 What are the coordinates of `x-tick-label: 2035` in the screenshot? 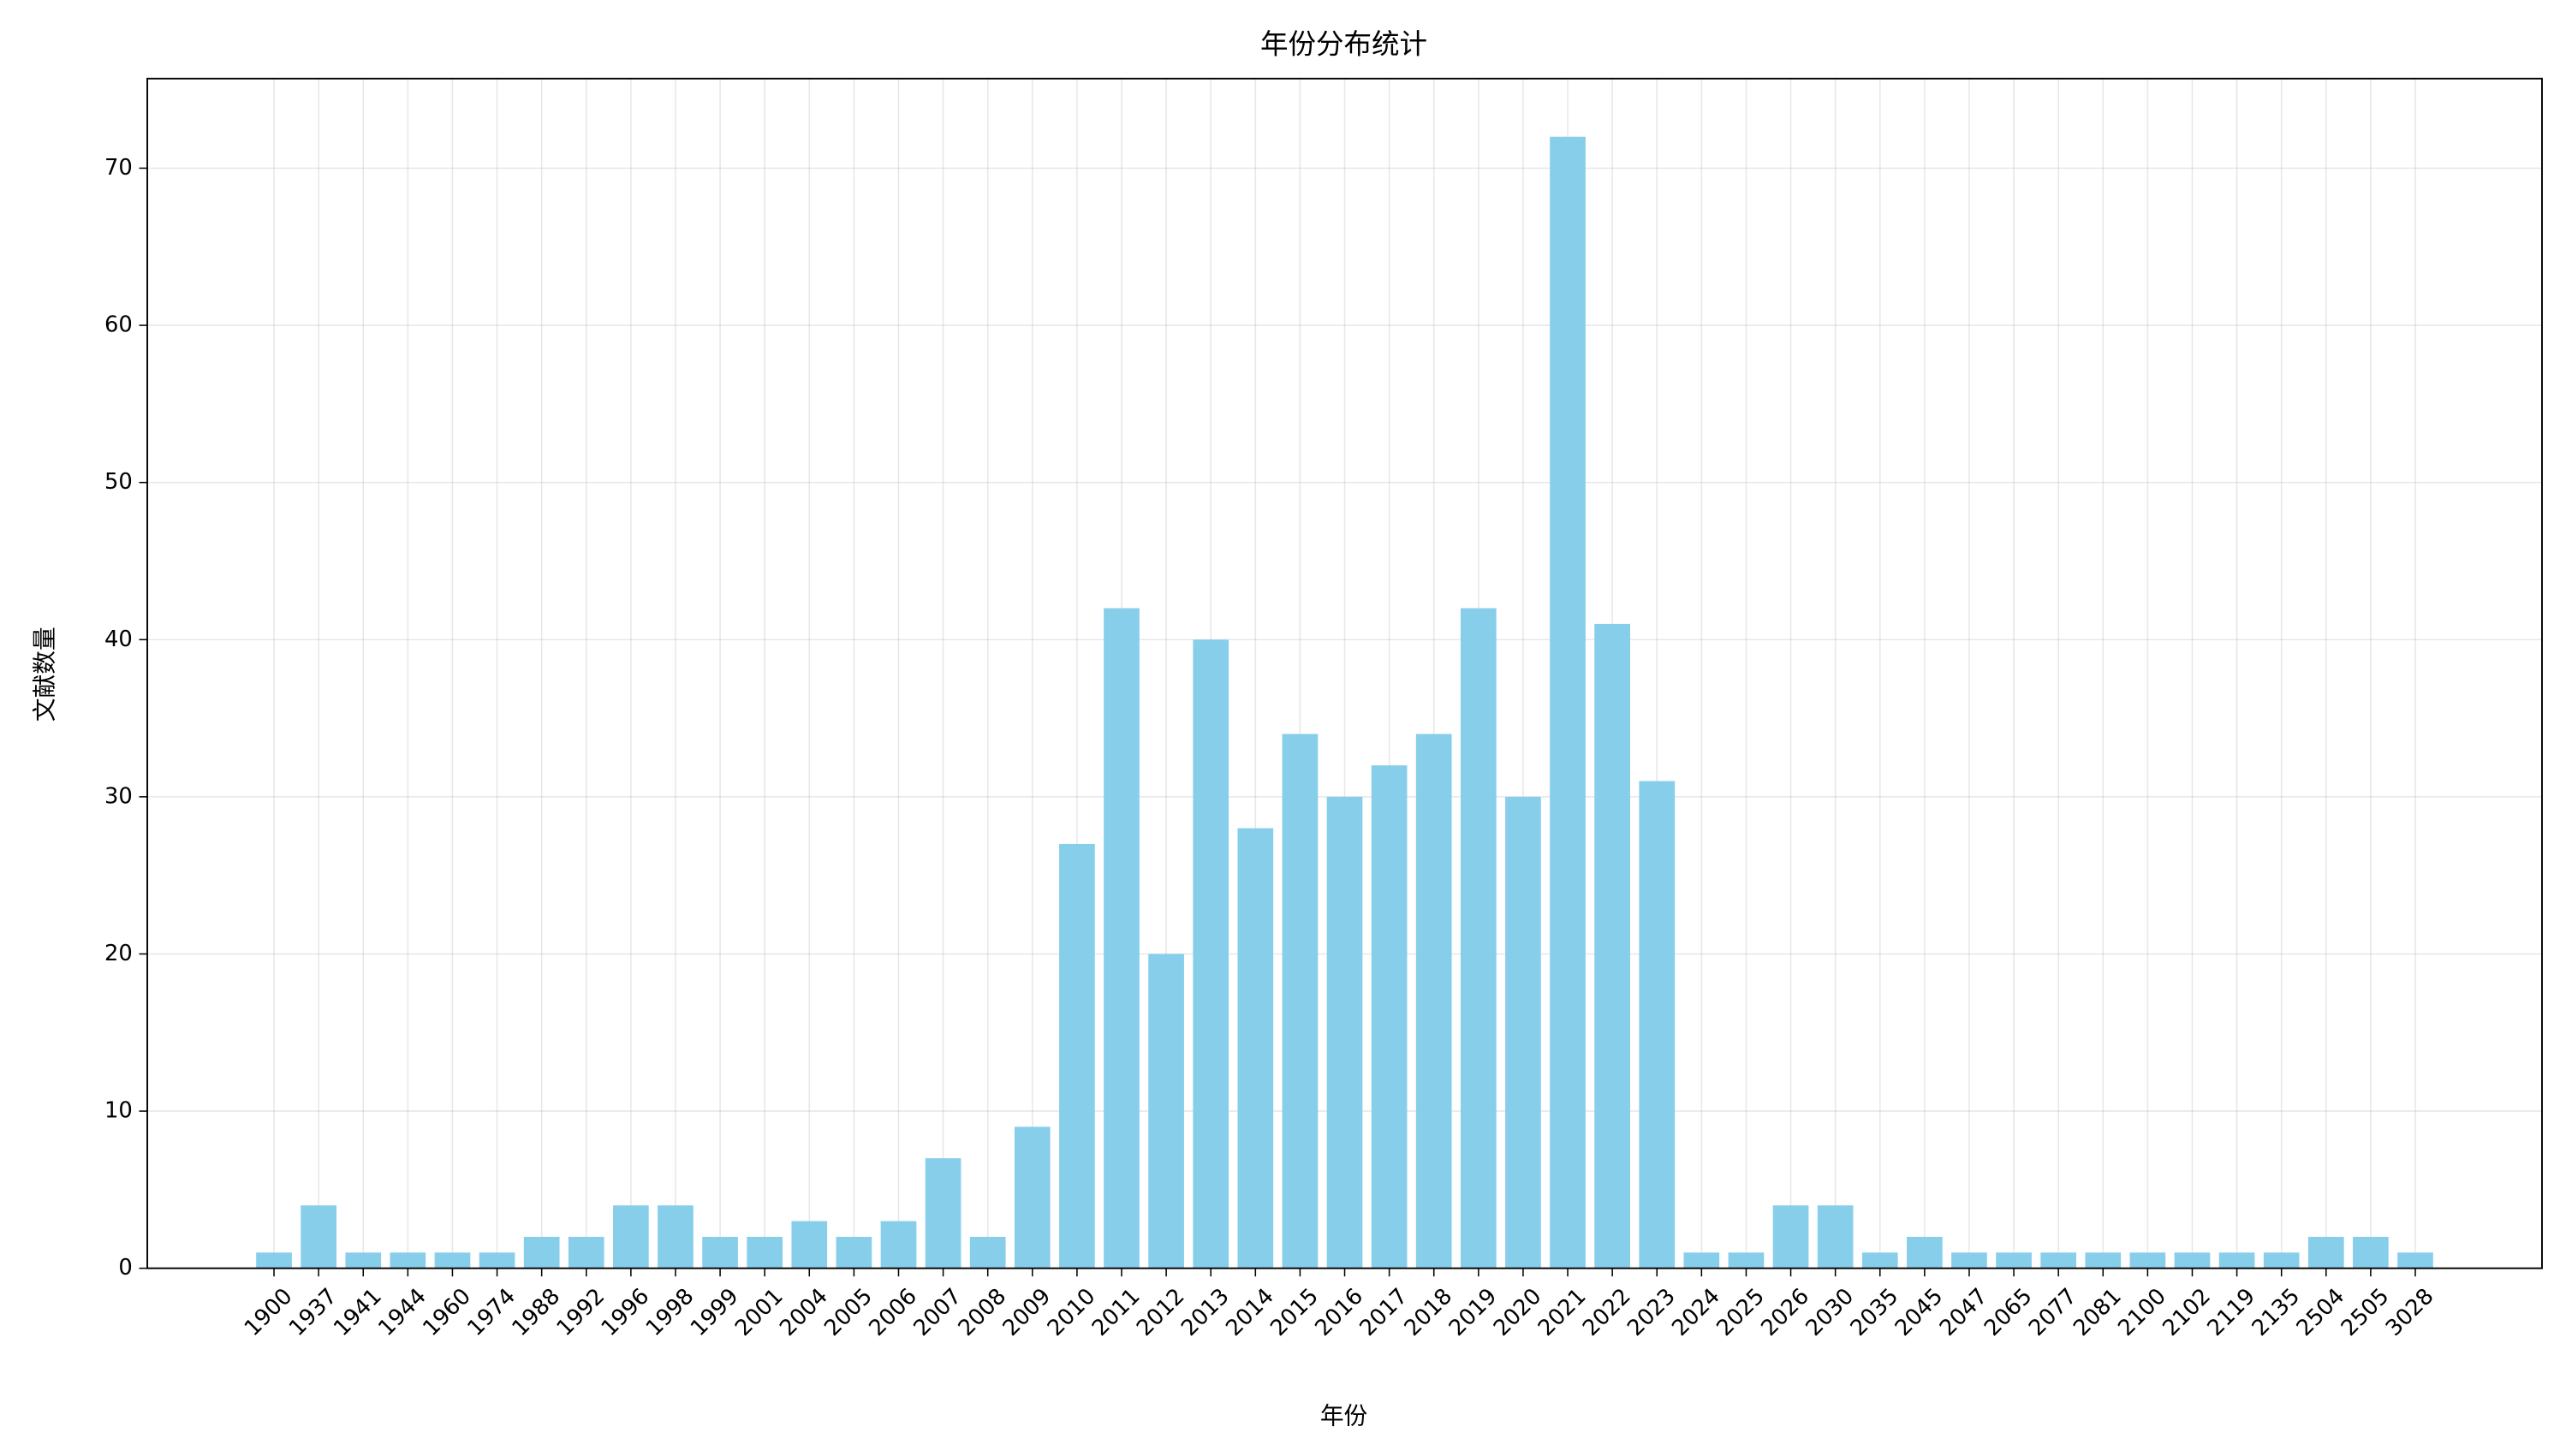 It's located at (1875, 1312).